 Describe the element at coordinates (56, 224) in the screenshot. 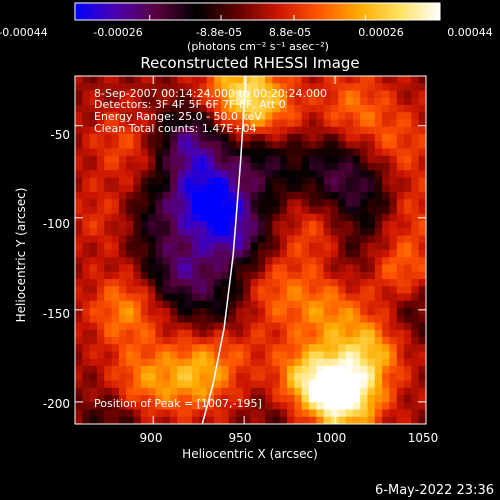

I see `y-tick-label: -100` at that location.